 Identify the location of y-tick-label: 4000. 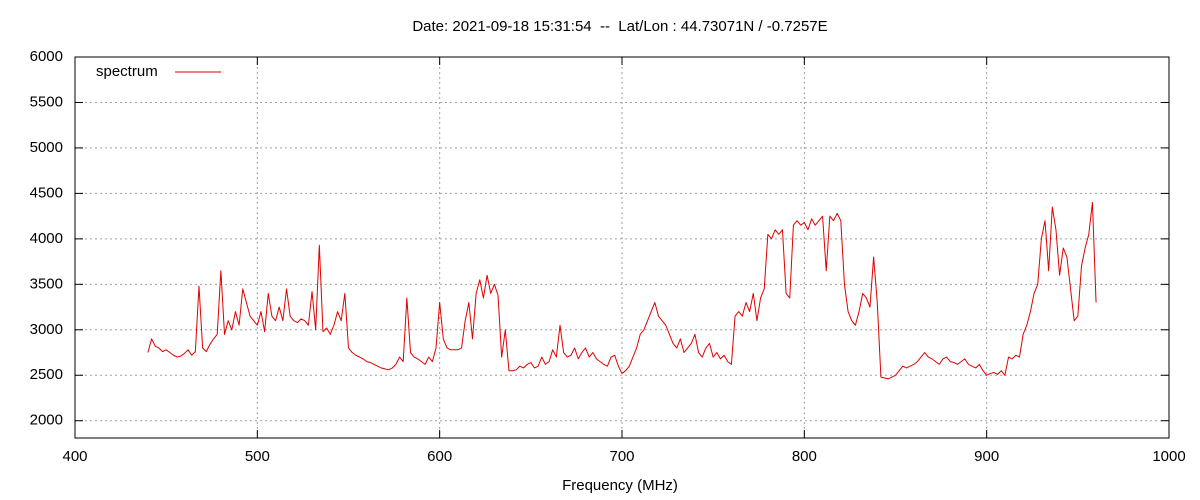
(46, 238).